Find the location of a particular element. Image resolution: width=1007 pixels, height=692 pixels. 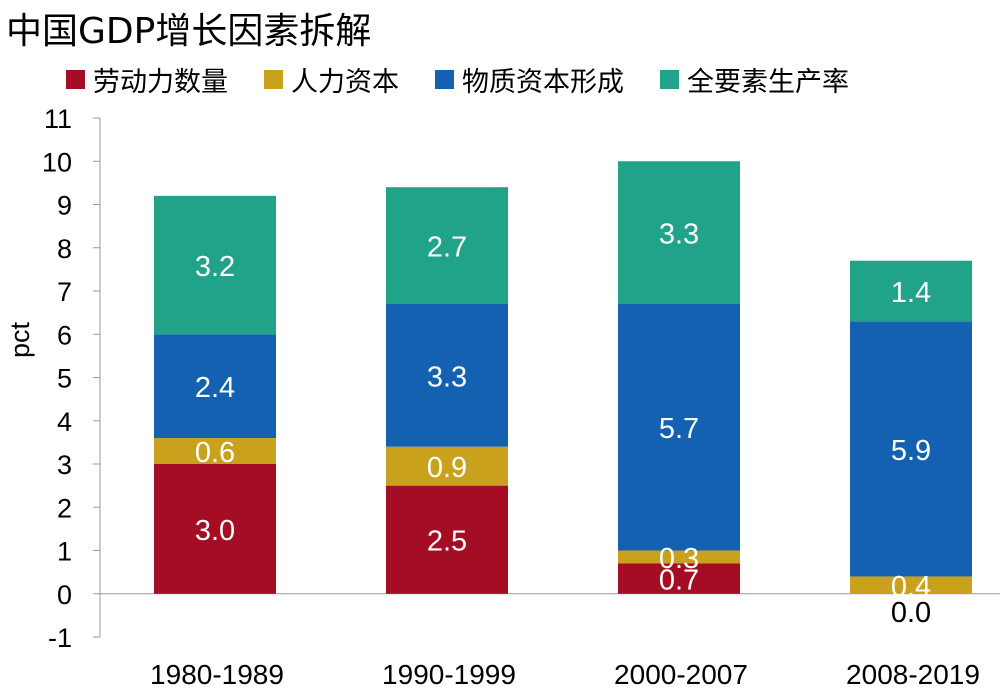

legend-item: 人力资本 is located at coordinates (331, 79).